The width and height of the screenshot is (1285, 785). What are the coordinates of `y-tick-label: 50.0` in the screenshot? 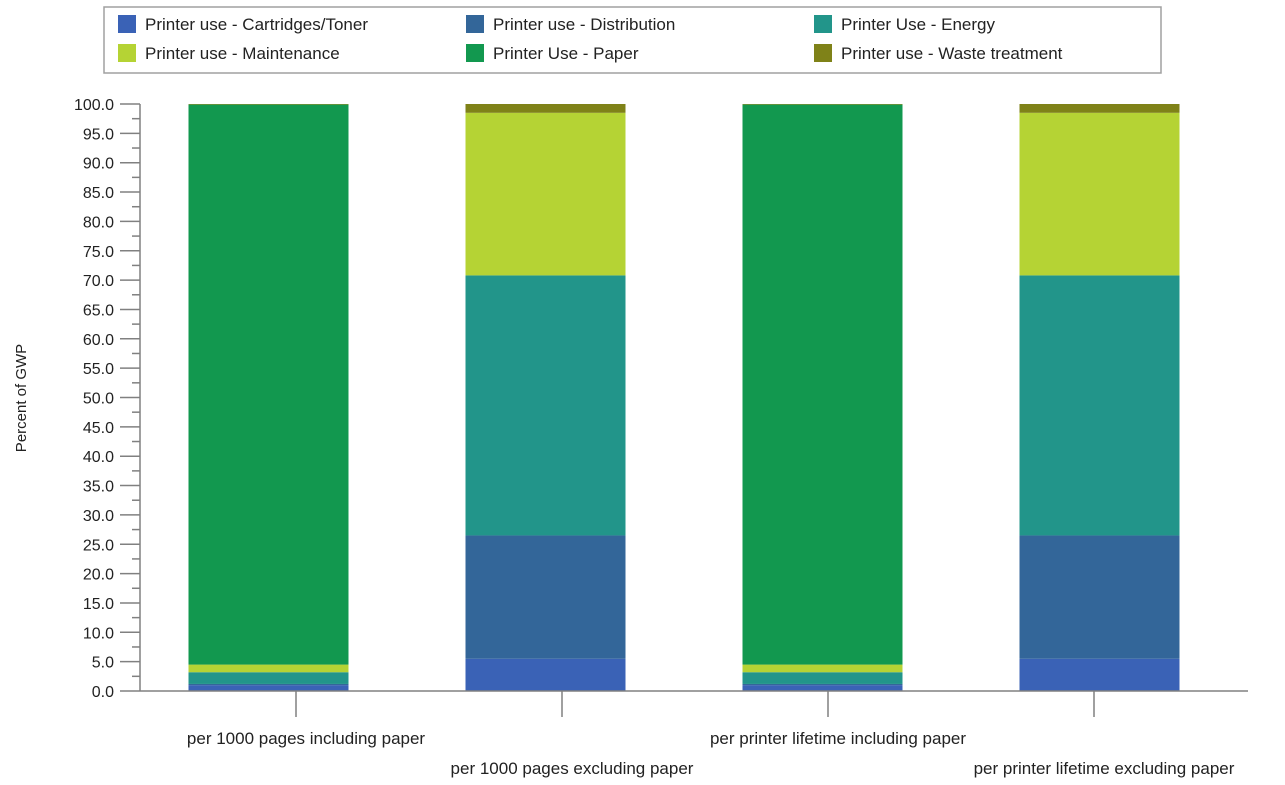 It's located at (98, 399).